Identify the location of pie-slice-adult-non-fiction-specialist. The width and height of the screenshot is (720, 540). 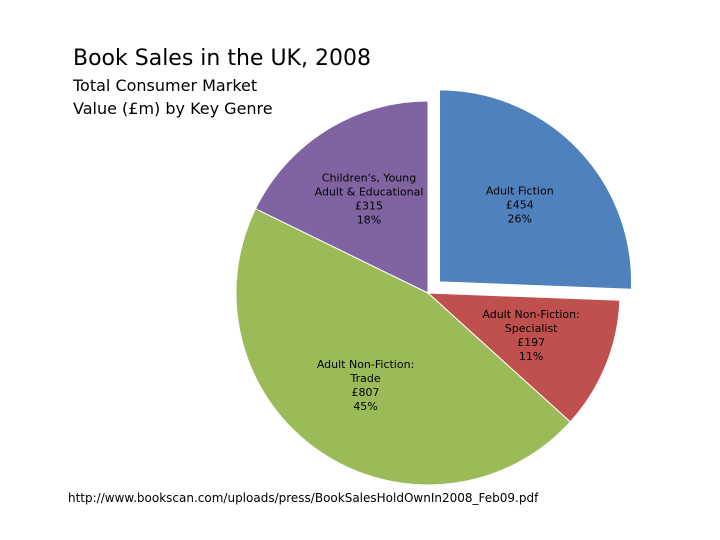
(523, 357).